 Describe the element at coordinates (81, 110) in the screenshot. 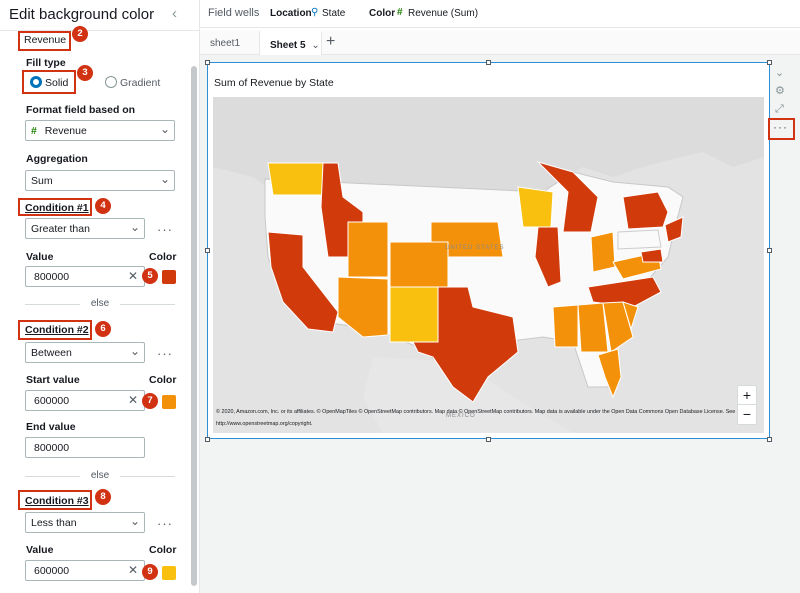

I see `format-field-label: Format field based on` at that location.